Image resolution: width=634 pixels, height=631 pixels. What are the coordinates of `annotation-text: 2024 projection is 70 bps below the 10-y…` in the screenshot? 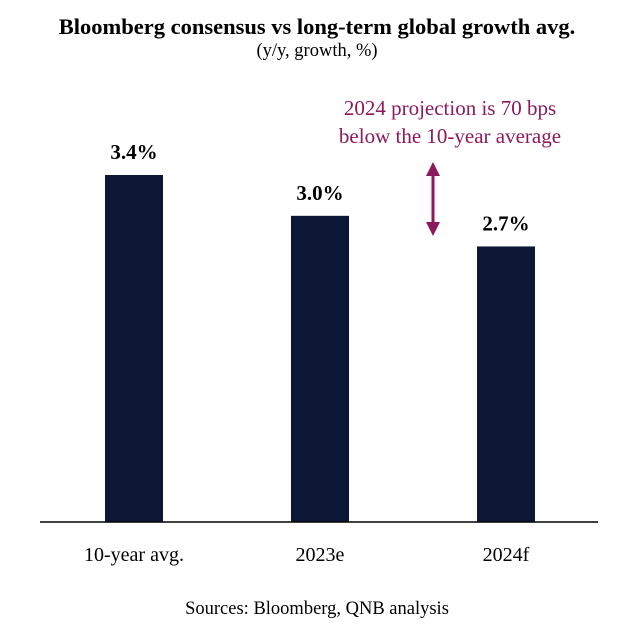 It's located at (450, 122).